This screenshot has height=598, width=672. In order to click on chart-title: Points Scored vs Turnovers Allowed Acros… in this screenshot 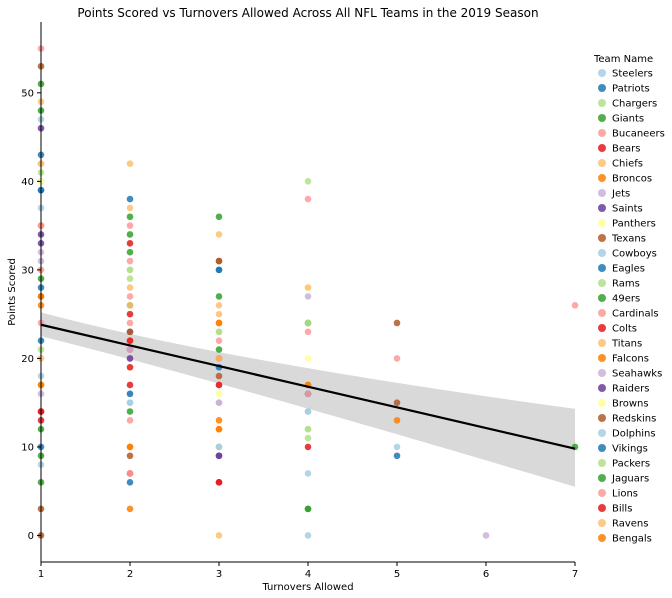, I will do `click(307, 13)`.